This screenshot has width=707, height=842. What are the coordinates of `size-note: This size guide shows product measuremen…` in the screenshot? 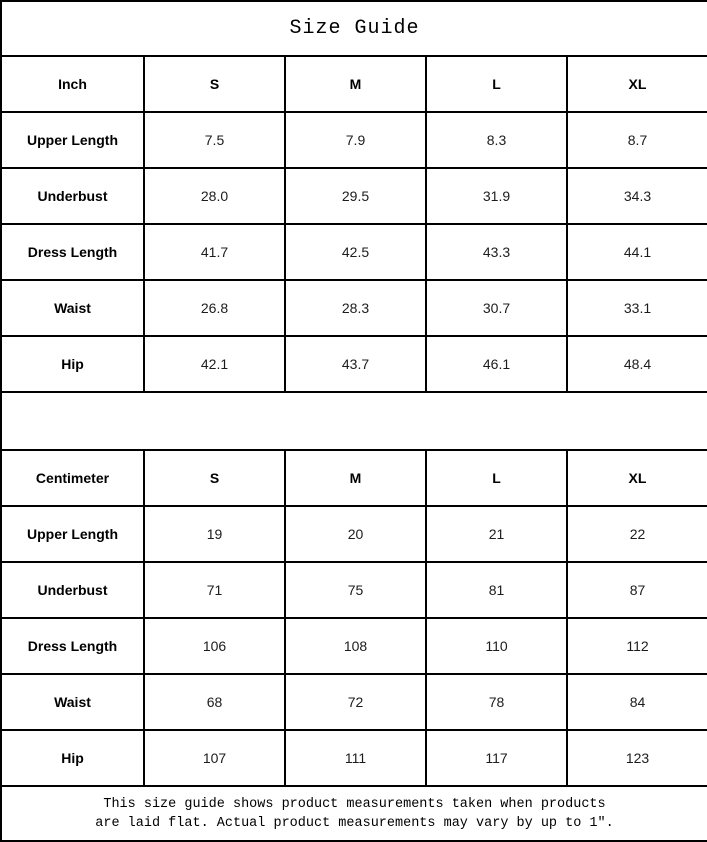 It's located at (353, 813).